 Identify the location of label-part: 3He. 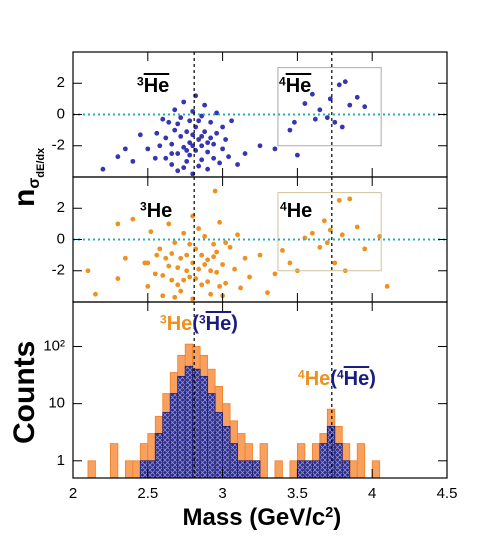
(215, 324).